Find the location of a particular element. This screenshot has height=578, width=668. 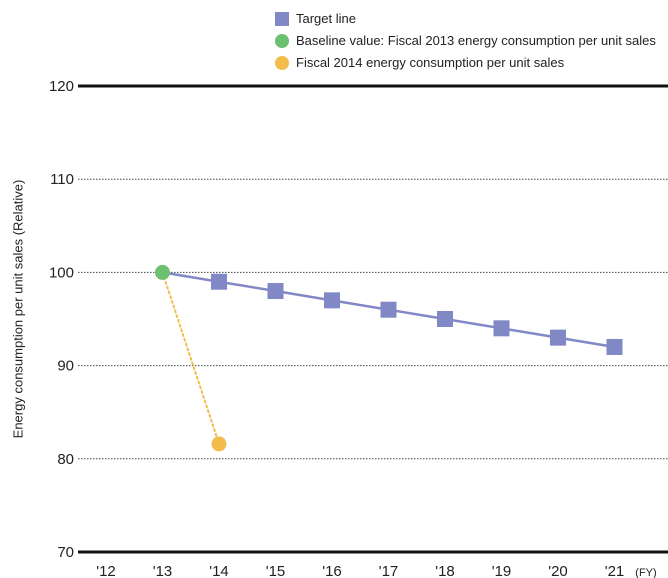

x-tick-label: '14 is located at coordinates (219, 570).